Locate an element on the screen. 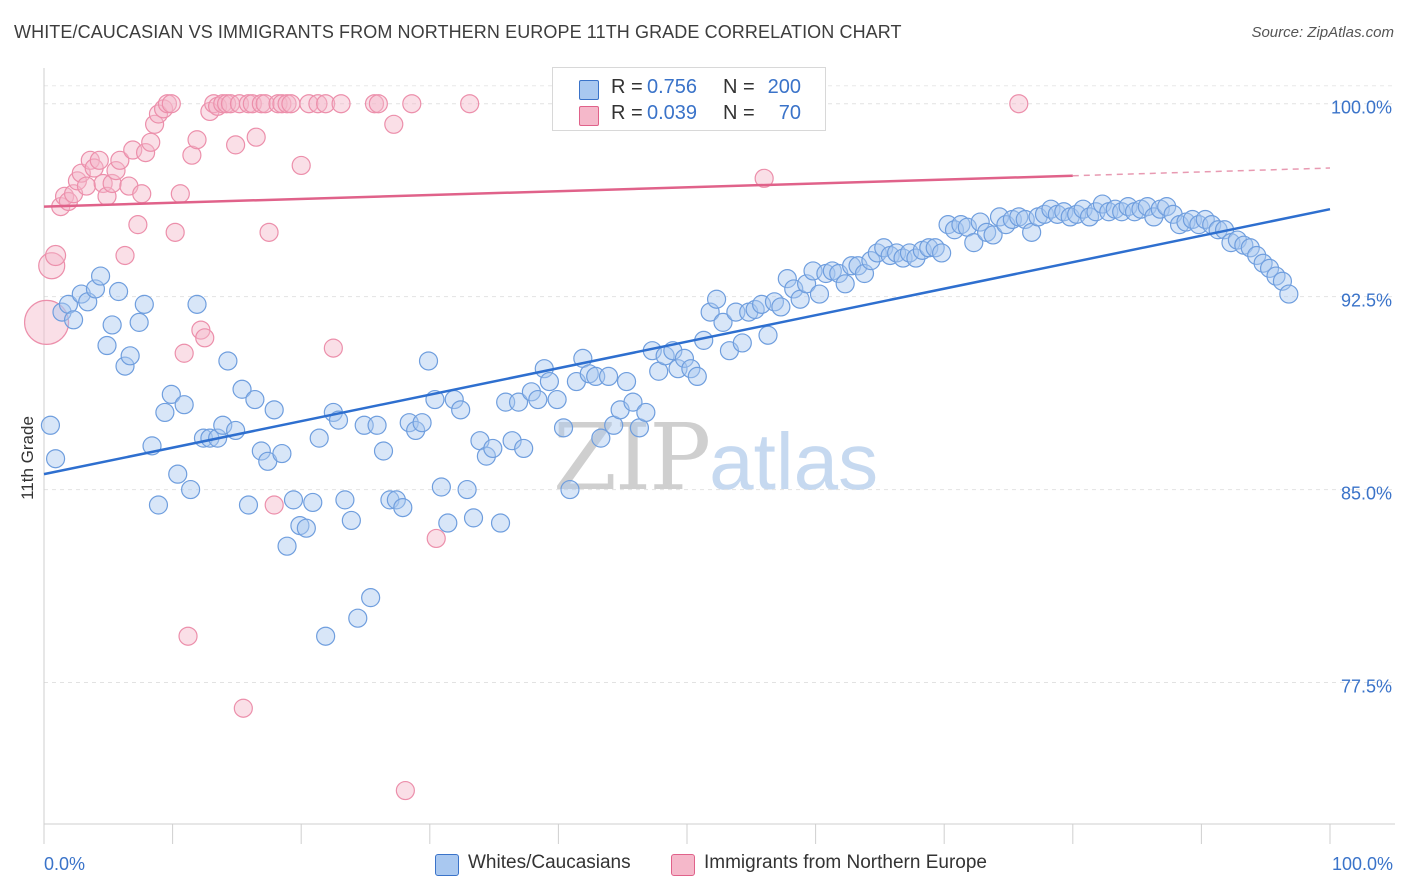  series-swatch-blue is located at coordinates (447, 865).